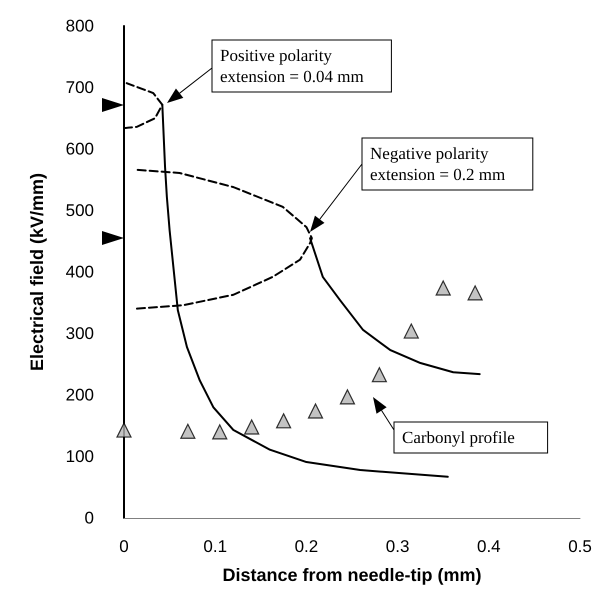 Image resolution: width=597 pixels, height=610 pixels. What do you see at coordinates (80, 395) in the screenshot?
I see `y-tick-label: 200` at bounding box center [80, 395].